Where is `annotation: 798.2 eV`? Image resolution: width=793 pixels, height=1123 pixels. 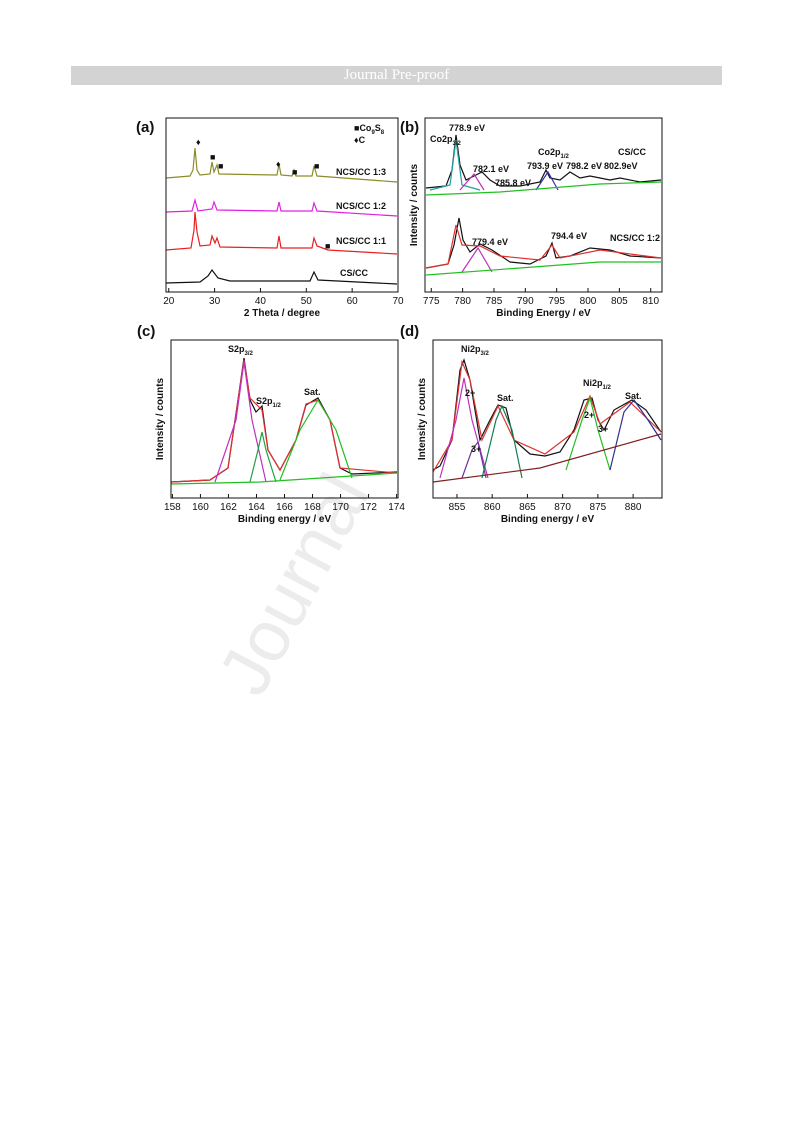
annotation: 798.2 eV is located at coordinates (584, 166).